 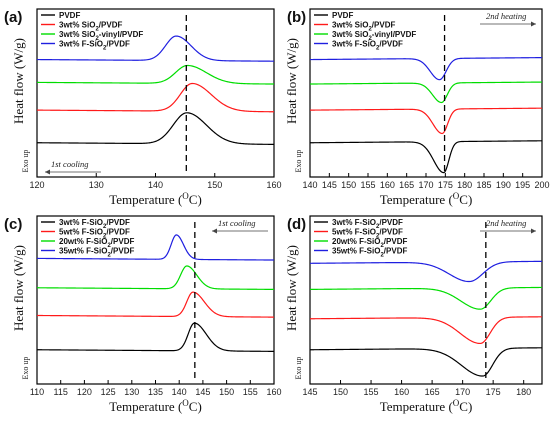 What do you see at coordinates (522, 185) in the screenshot?
I see `x-tick-label: 195` at bounding box center [522, 185].